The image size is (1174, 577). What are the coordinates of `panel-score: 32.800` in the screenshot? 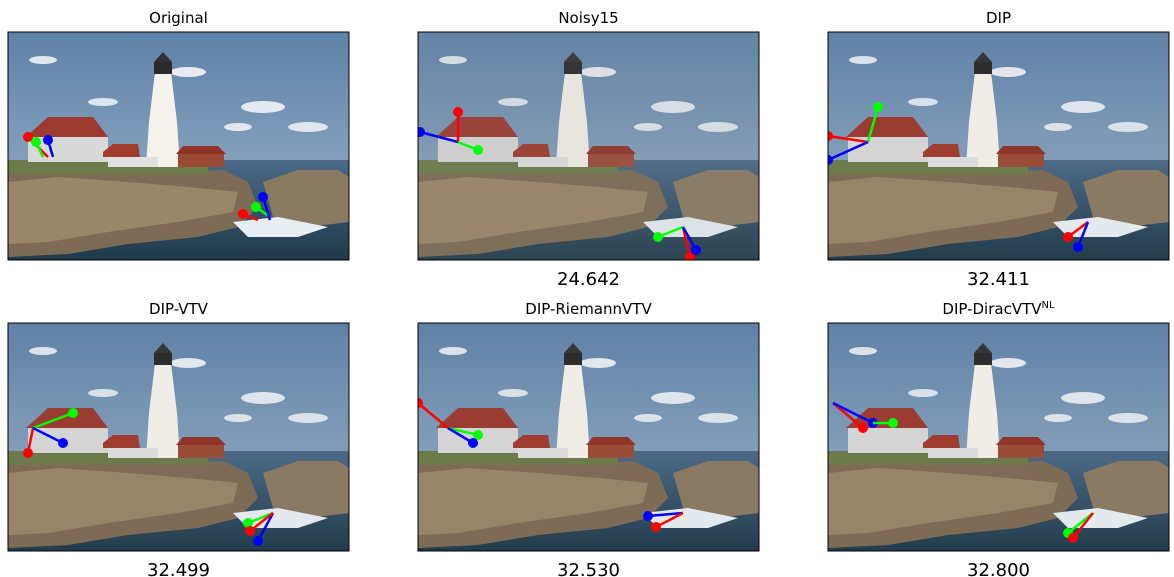 It's located at (998, 568).